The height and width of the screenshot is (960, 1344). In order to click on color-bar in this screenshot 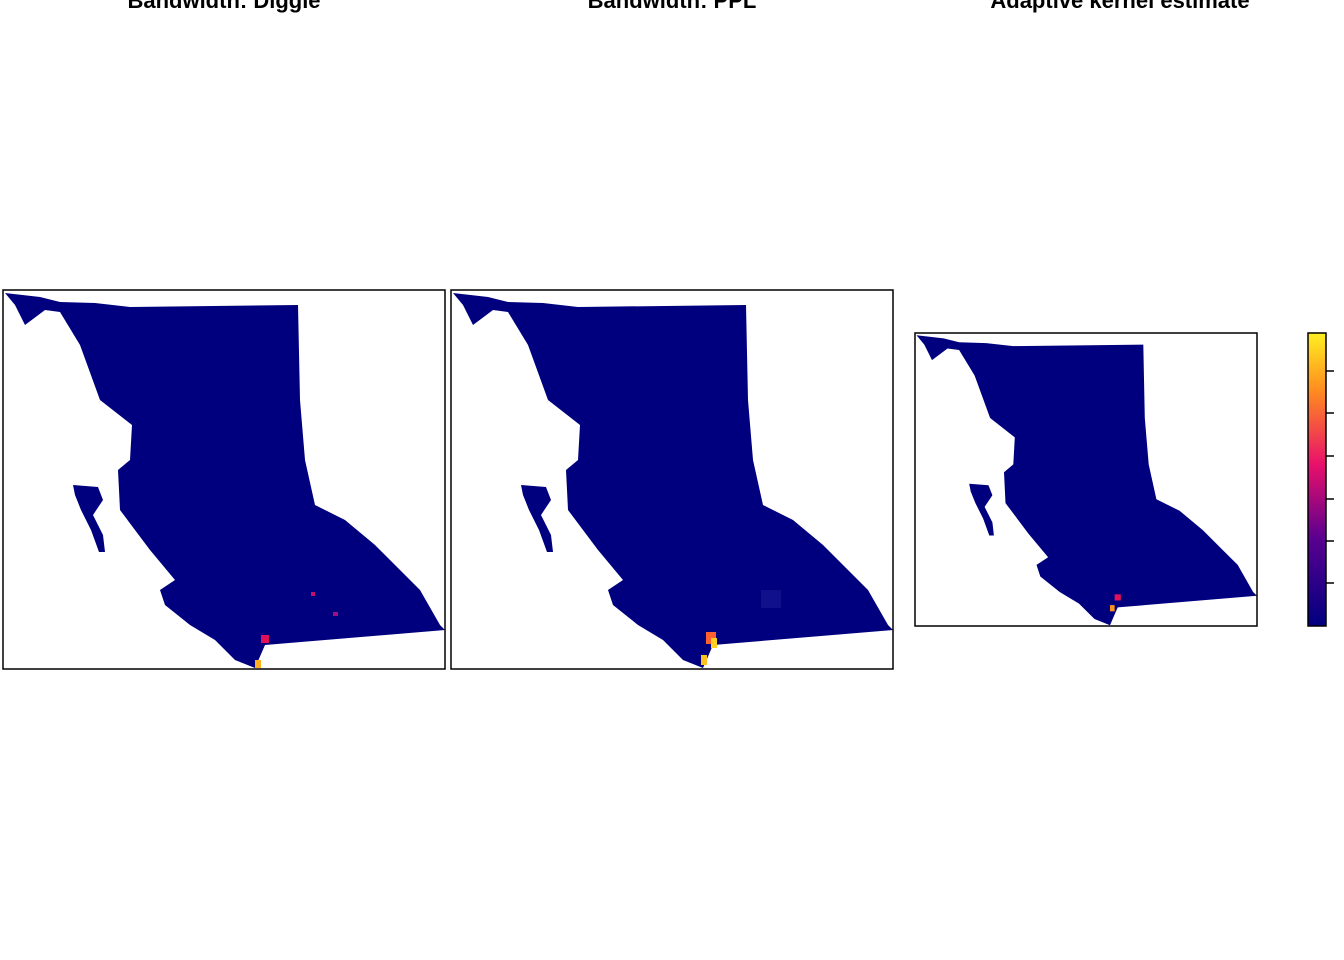, I will do `click(1317, 479)`.